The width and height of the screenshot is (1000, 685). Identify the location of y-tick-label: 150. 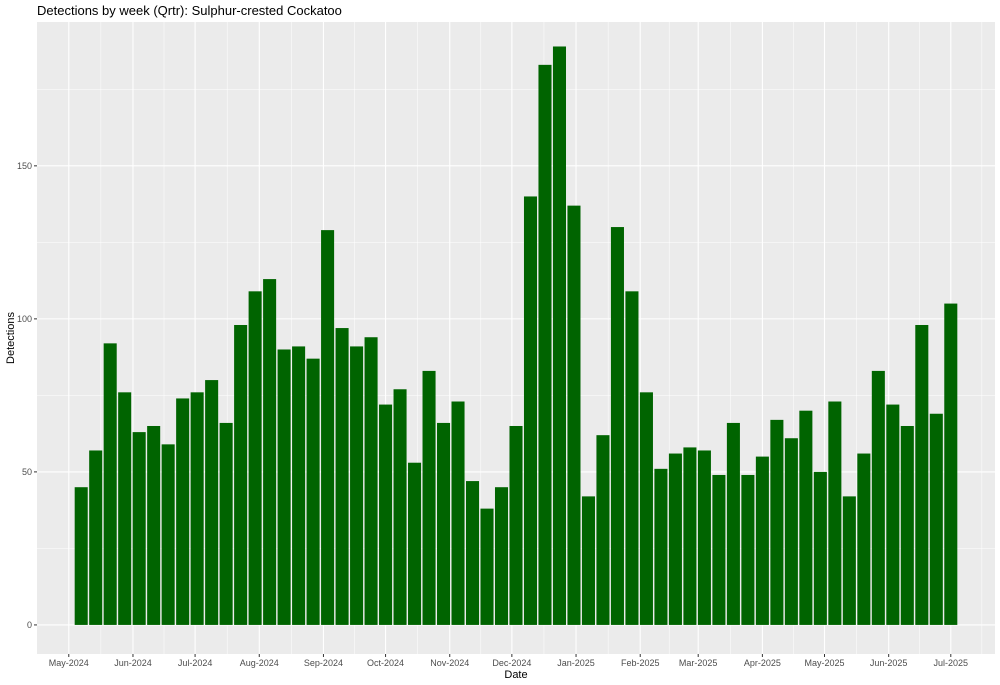
(24, 166).